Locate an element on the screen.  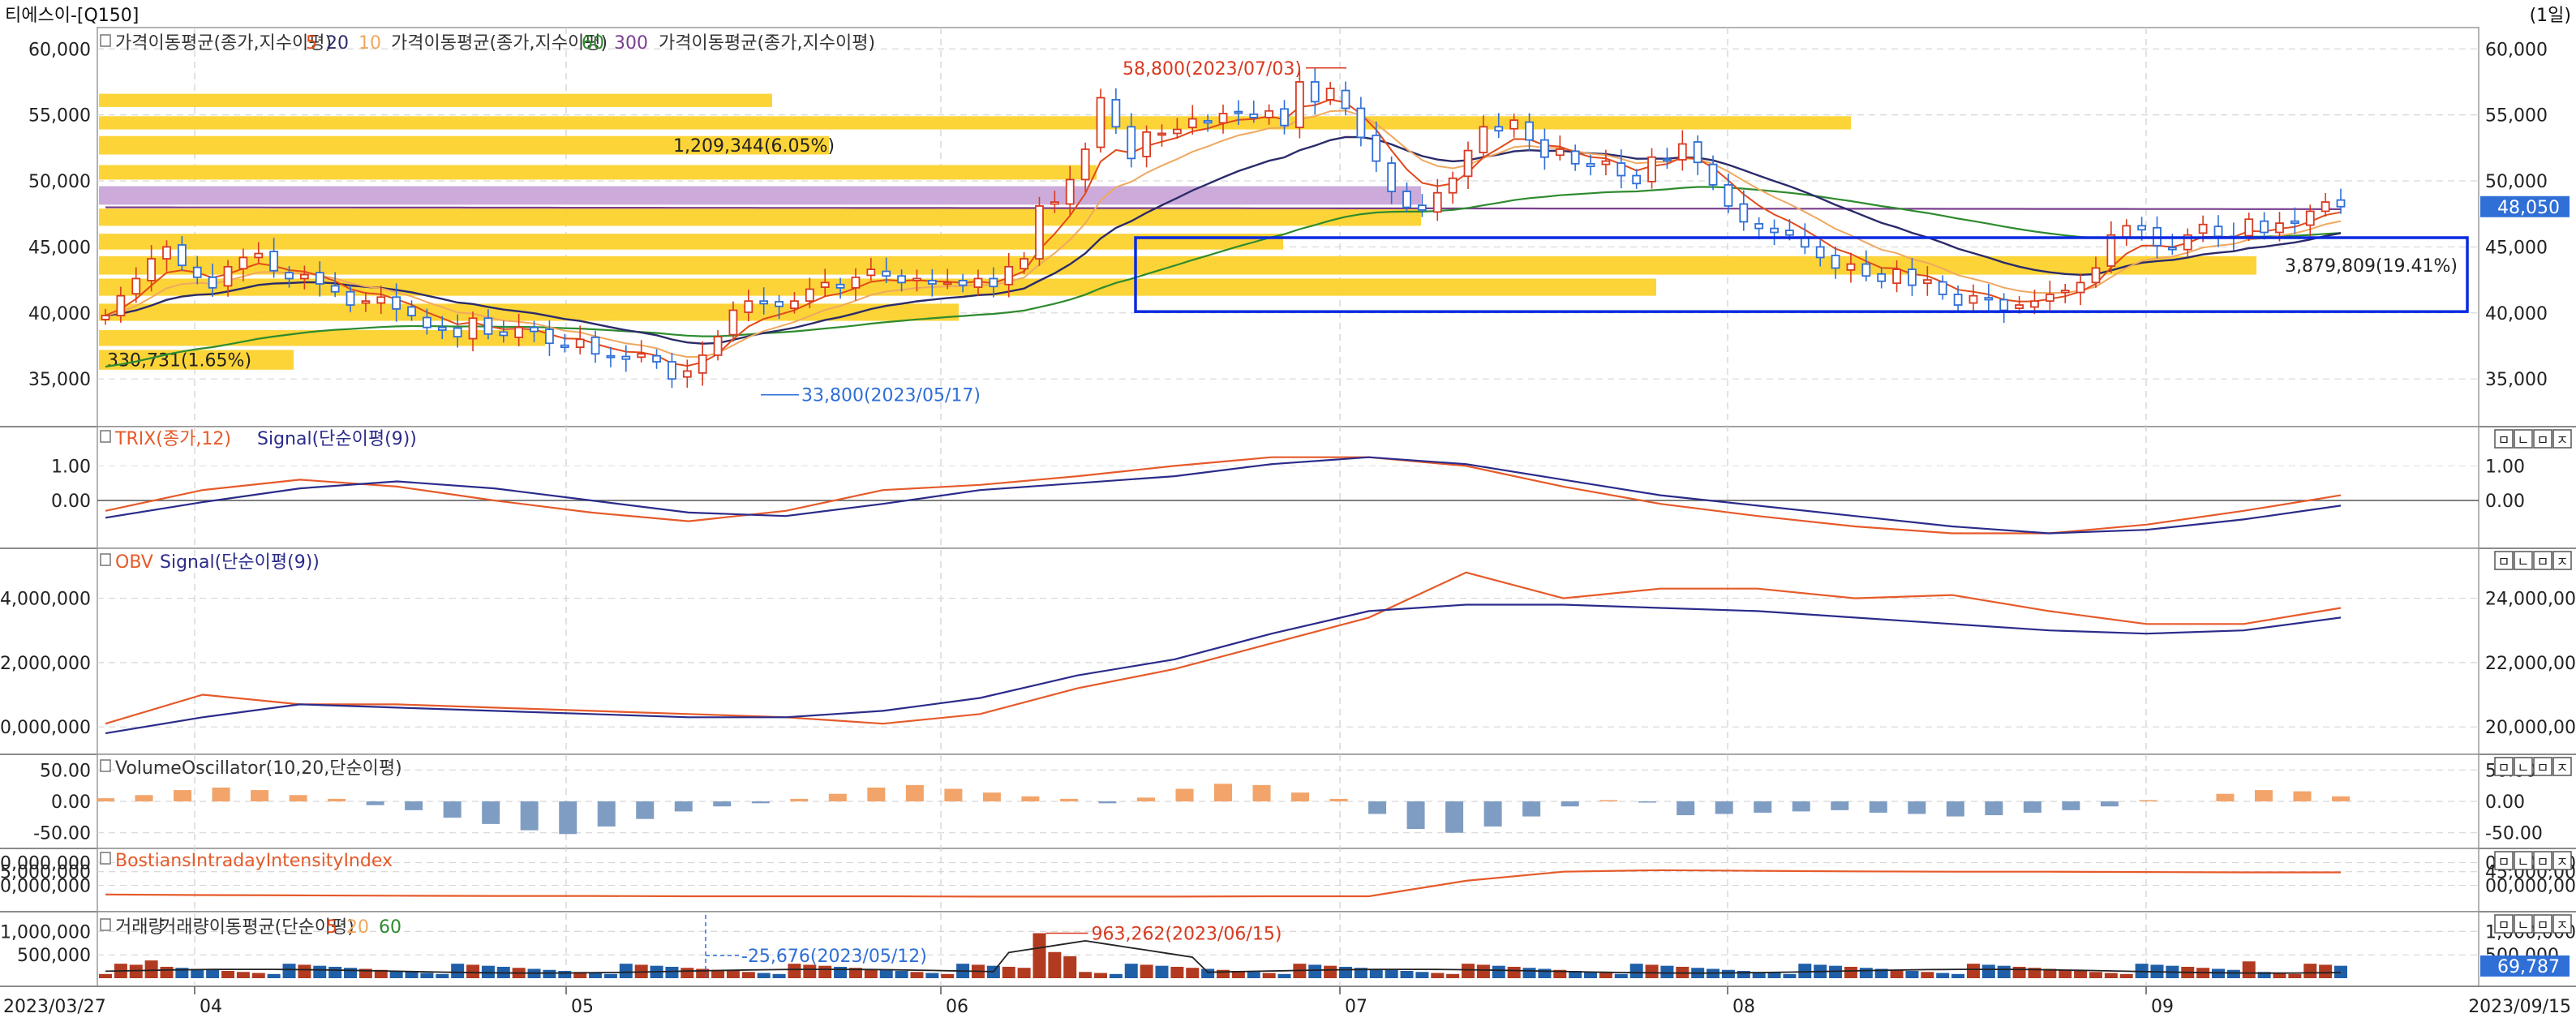
y-tick-label-left: 45,000 is located at coordinates (60, 248).